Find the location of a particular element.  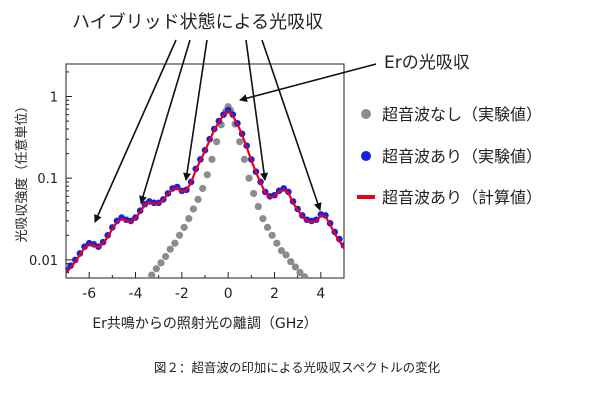

x-tick-label: -2 is located at coordinates (182, 294).